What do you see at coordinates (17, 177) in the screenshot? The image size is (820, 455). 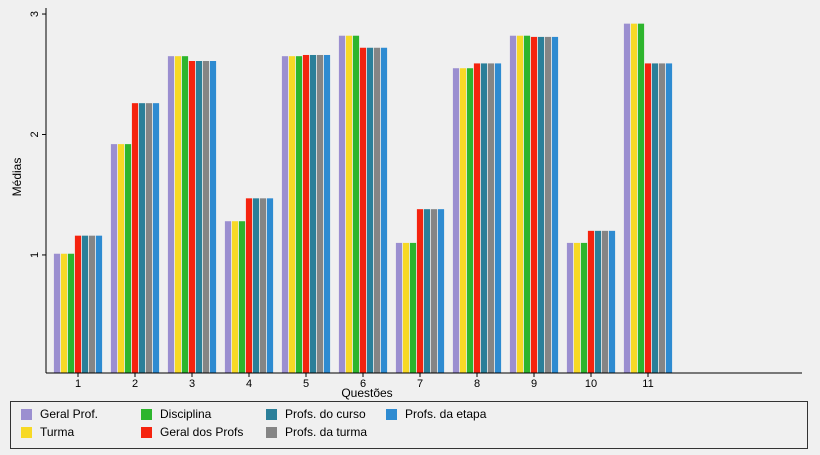 I see `y-axis-title: Médias` at bounding box center [17, 177].